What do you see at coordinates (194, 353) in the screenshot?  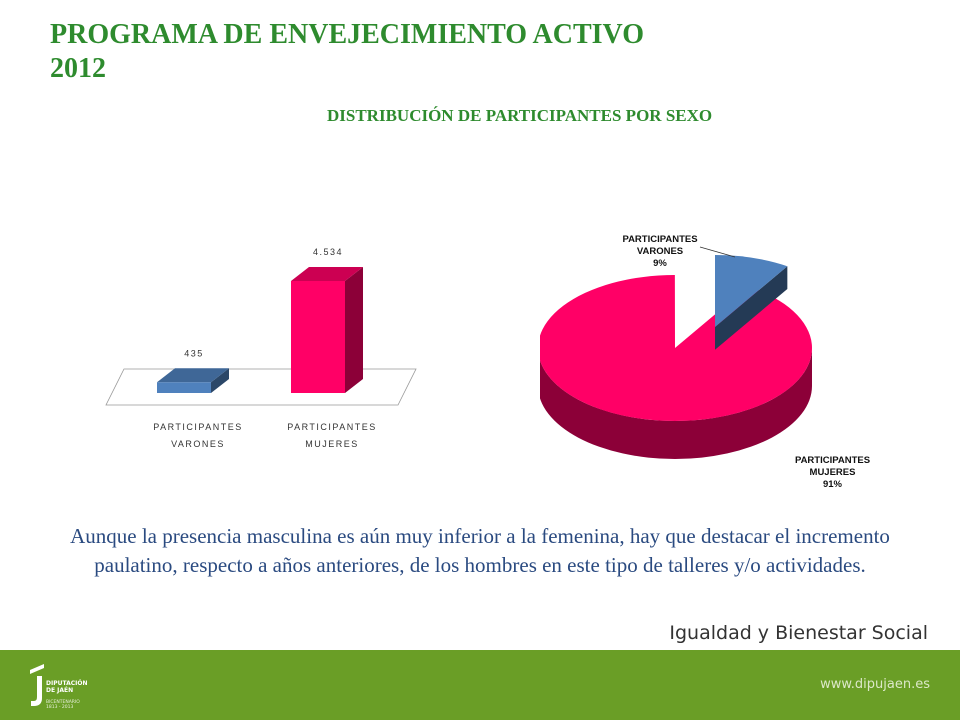 I see `bar-data-label: 435` at bounding box center [194, 353].